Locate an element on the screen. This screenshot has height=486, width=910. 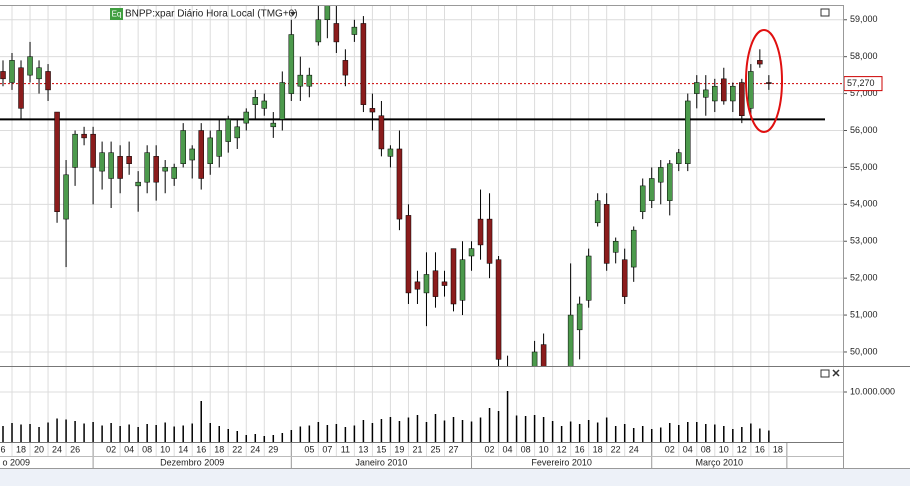
x-tick-label: 24 is located at coordinates (57, 449).